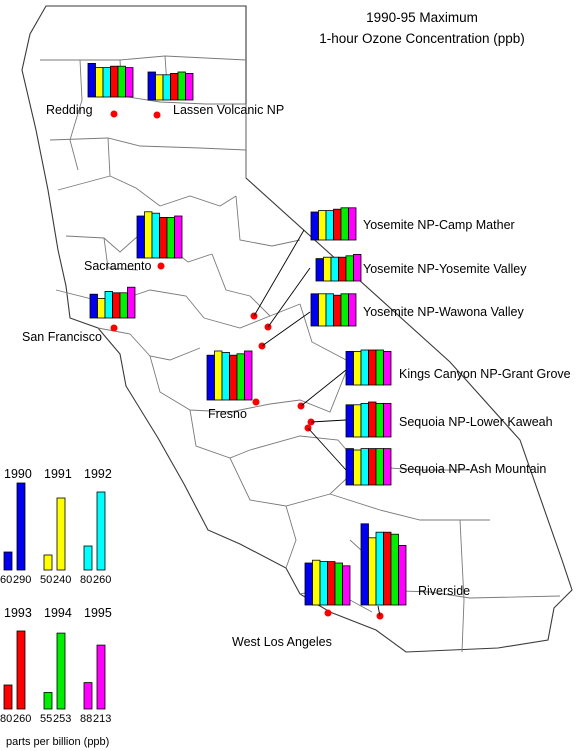  Describe the element at coordinates (57, 742) in the screenshot. I see `legend-unit-label: parts per billion (ppb)` at that location.